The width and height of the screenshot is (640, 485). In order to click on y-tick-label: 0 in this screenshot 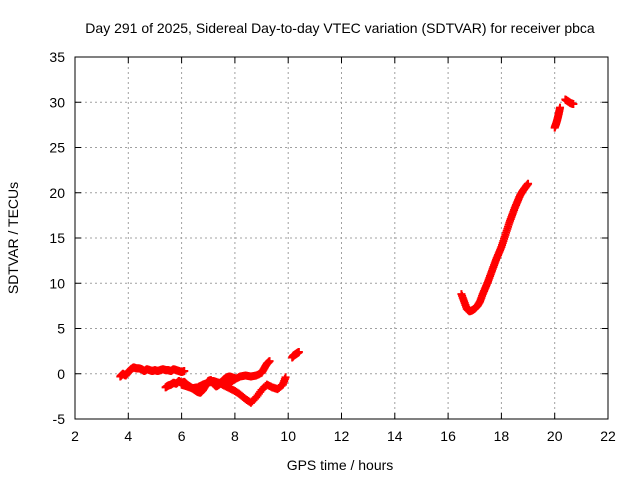, I will do `click(61, 374)`.